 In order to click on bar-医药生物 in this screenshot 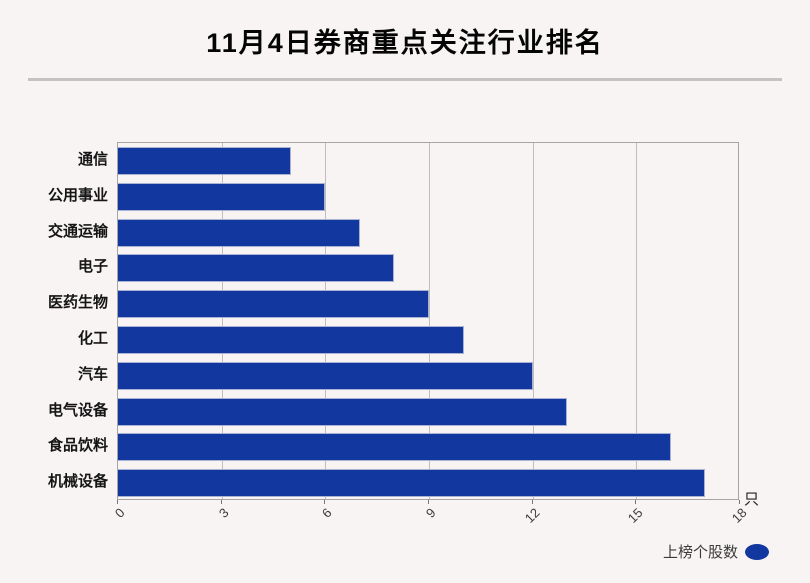, I will do `click(273, 304)`.